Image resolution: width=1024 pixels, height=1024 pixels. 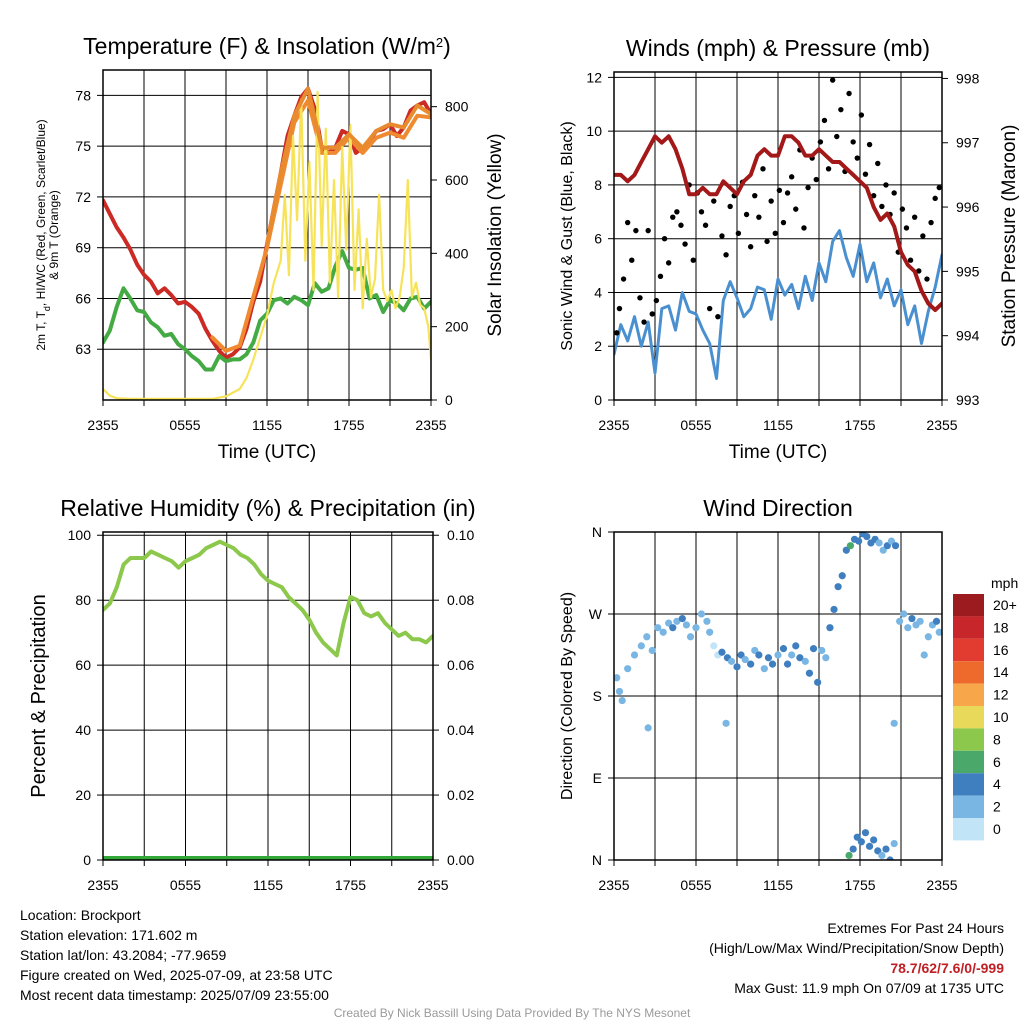 What do you see at coordinates (997, 807) in the screenshot?
I see `colorbar-label: 2` at bounding box center [997, 807].